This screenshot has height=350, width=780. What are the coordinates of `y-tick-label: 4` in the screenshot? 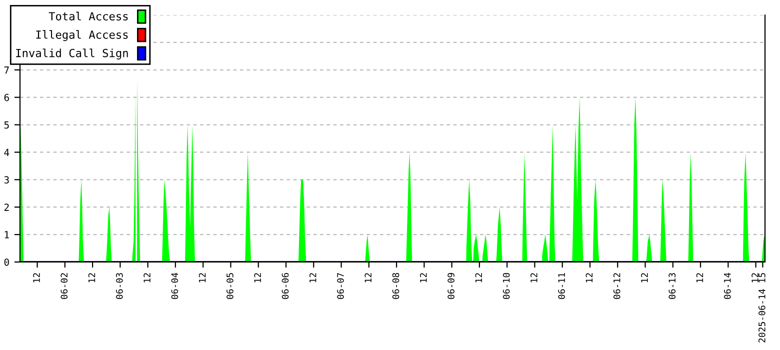 It's located at (7, 152).